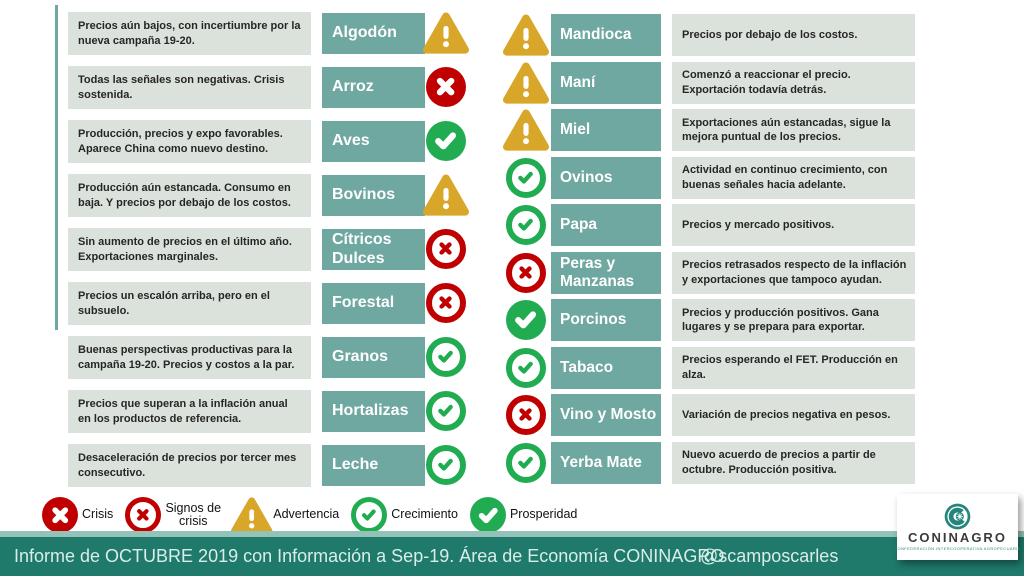 This screenshot has width=1024, height=576. Describe the element at coordinates (373, 195) in the screenshot. I see `product-name: Bovinos` at that location.